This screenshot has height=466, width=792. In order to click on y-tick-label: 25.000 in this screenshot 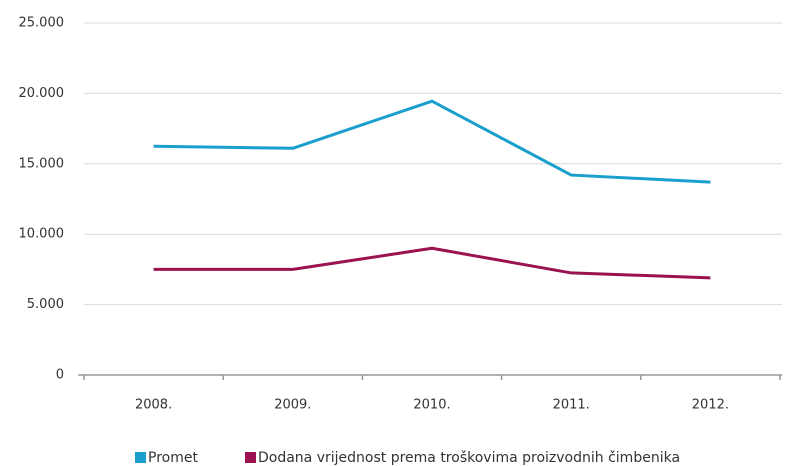, I will do `click(42, 23)`.